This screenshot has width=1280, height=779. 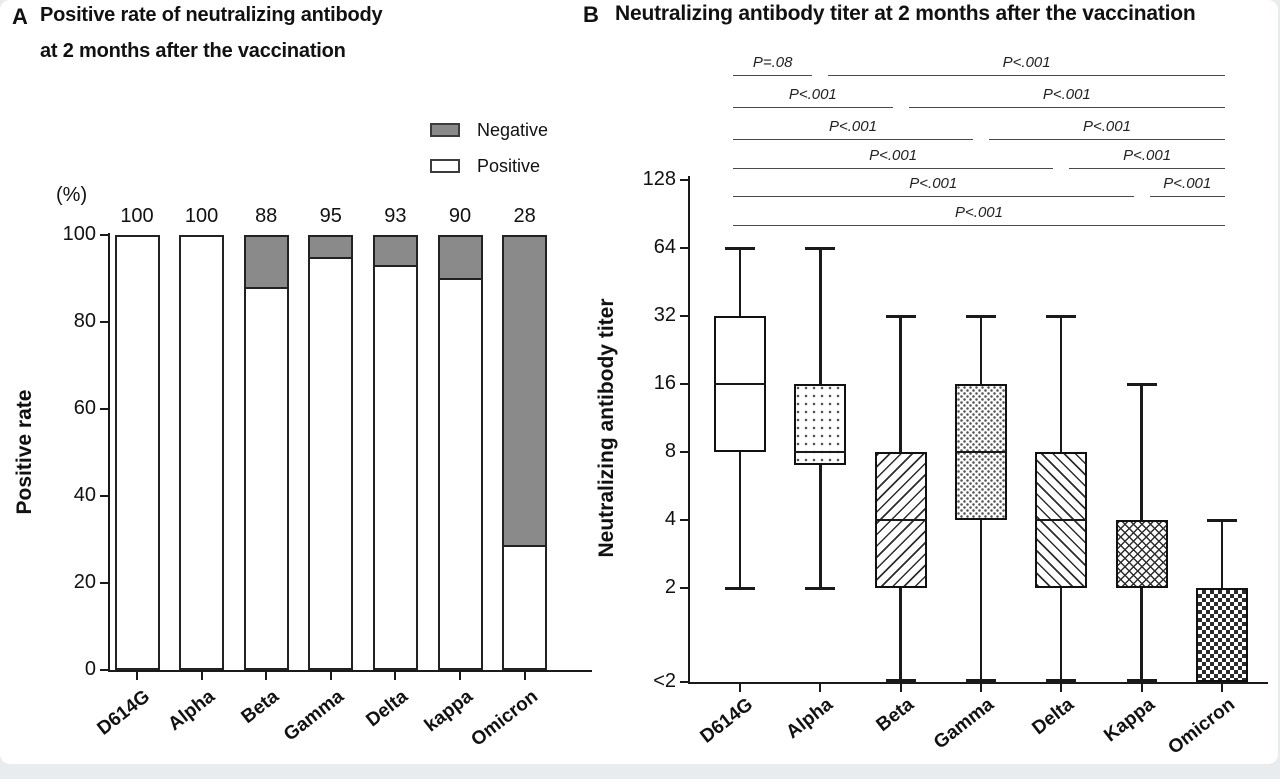 What do you see at coordinates (1141, 680) in the screenshot?
I see `whisker-low-cap-Kappa` at bounding box center [1141, 680].